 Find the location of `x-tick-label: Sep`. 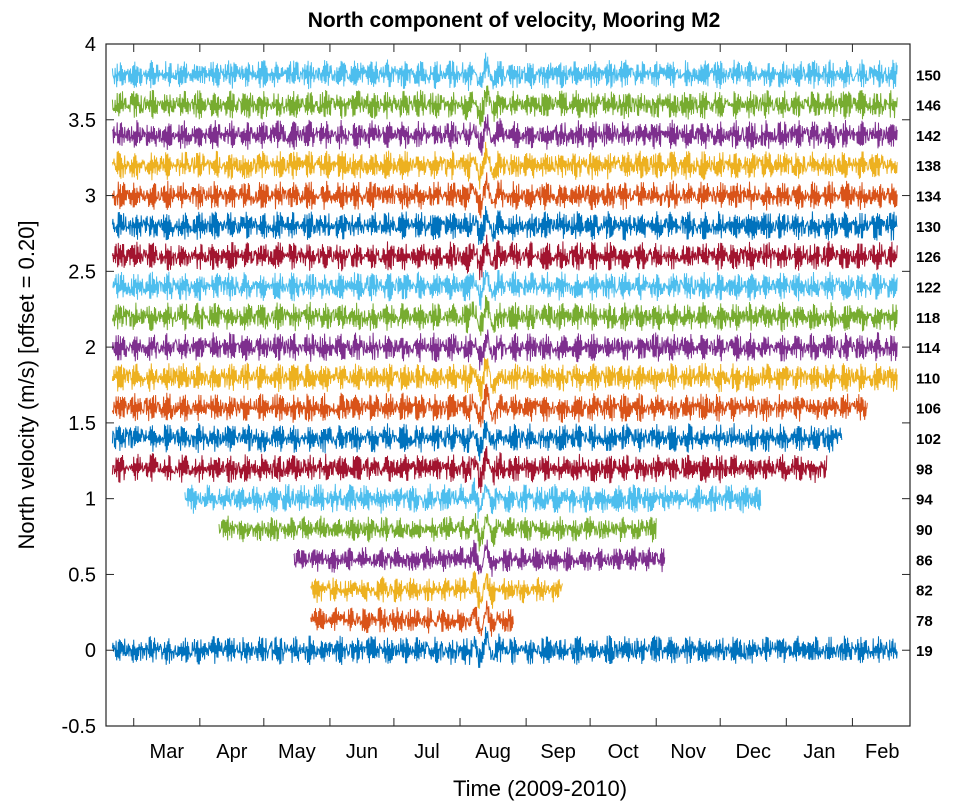

x-tick-label: Sep is located at coordinates (558, 752).